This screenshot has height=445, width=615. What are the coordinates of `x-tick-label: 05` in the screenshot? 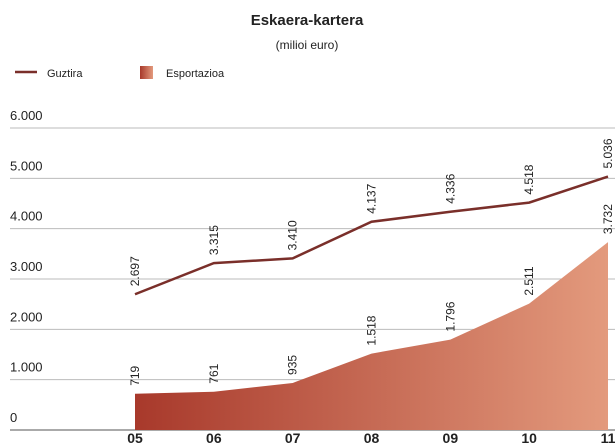 It's located at (135, 437).